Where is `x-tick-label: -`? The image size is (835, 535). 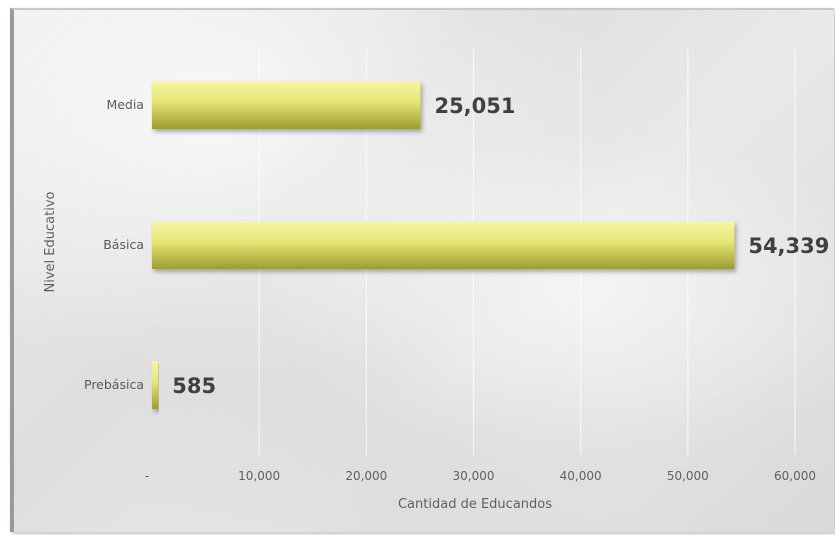
x-tick-label: - is located at coordinates (147, 476).